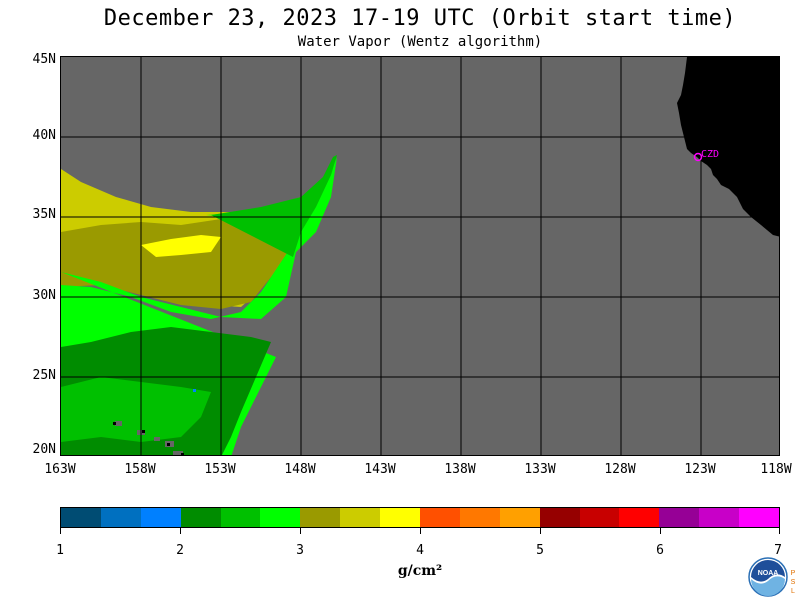  I want to click on colorbar-tick-label: 4, so click(420, 550).